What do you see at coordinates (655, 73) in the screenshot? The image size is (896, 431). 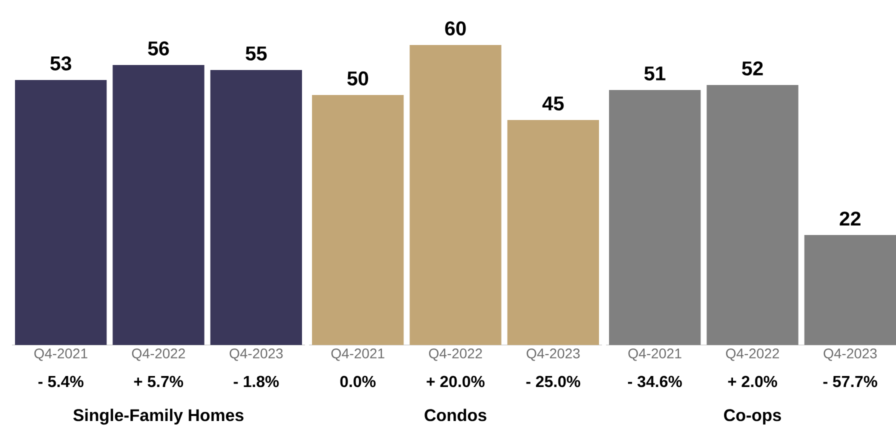 I see `data-label: 51` at bounding box center [655, 73].